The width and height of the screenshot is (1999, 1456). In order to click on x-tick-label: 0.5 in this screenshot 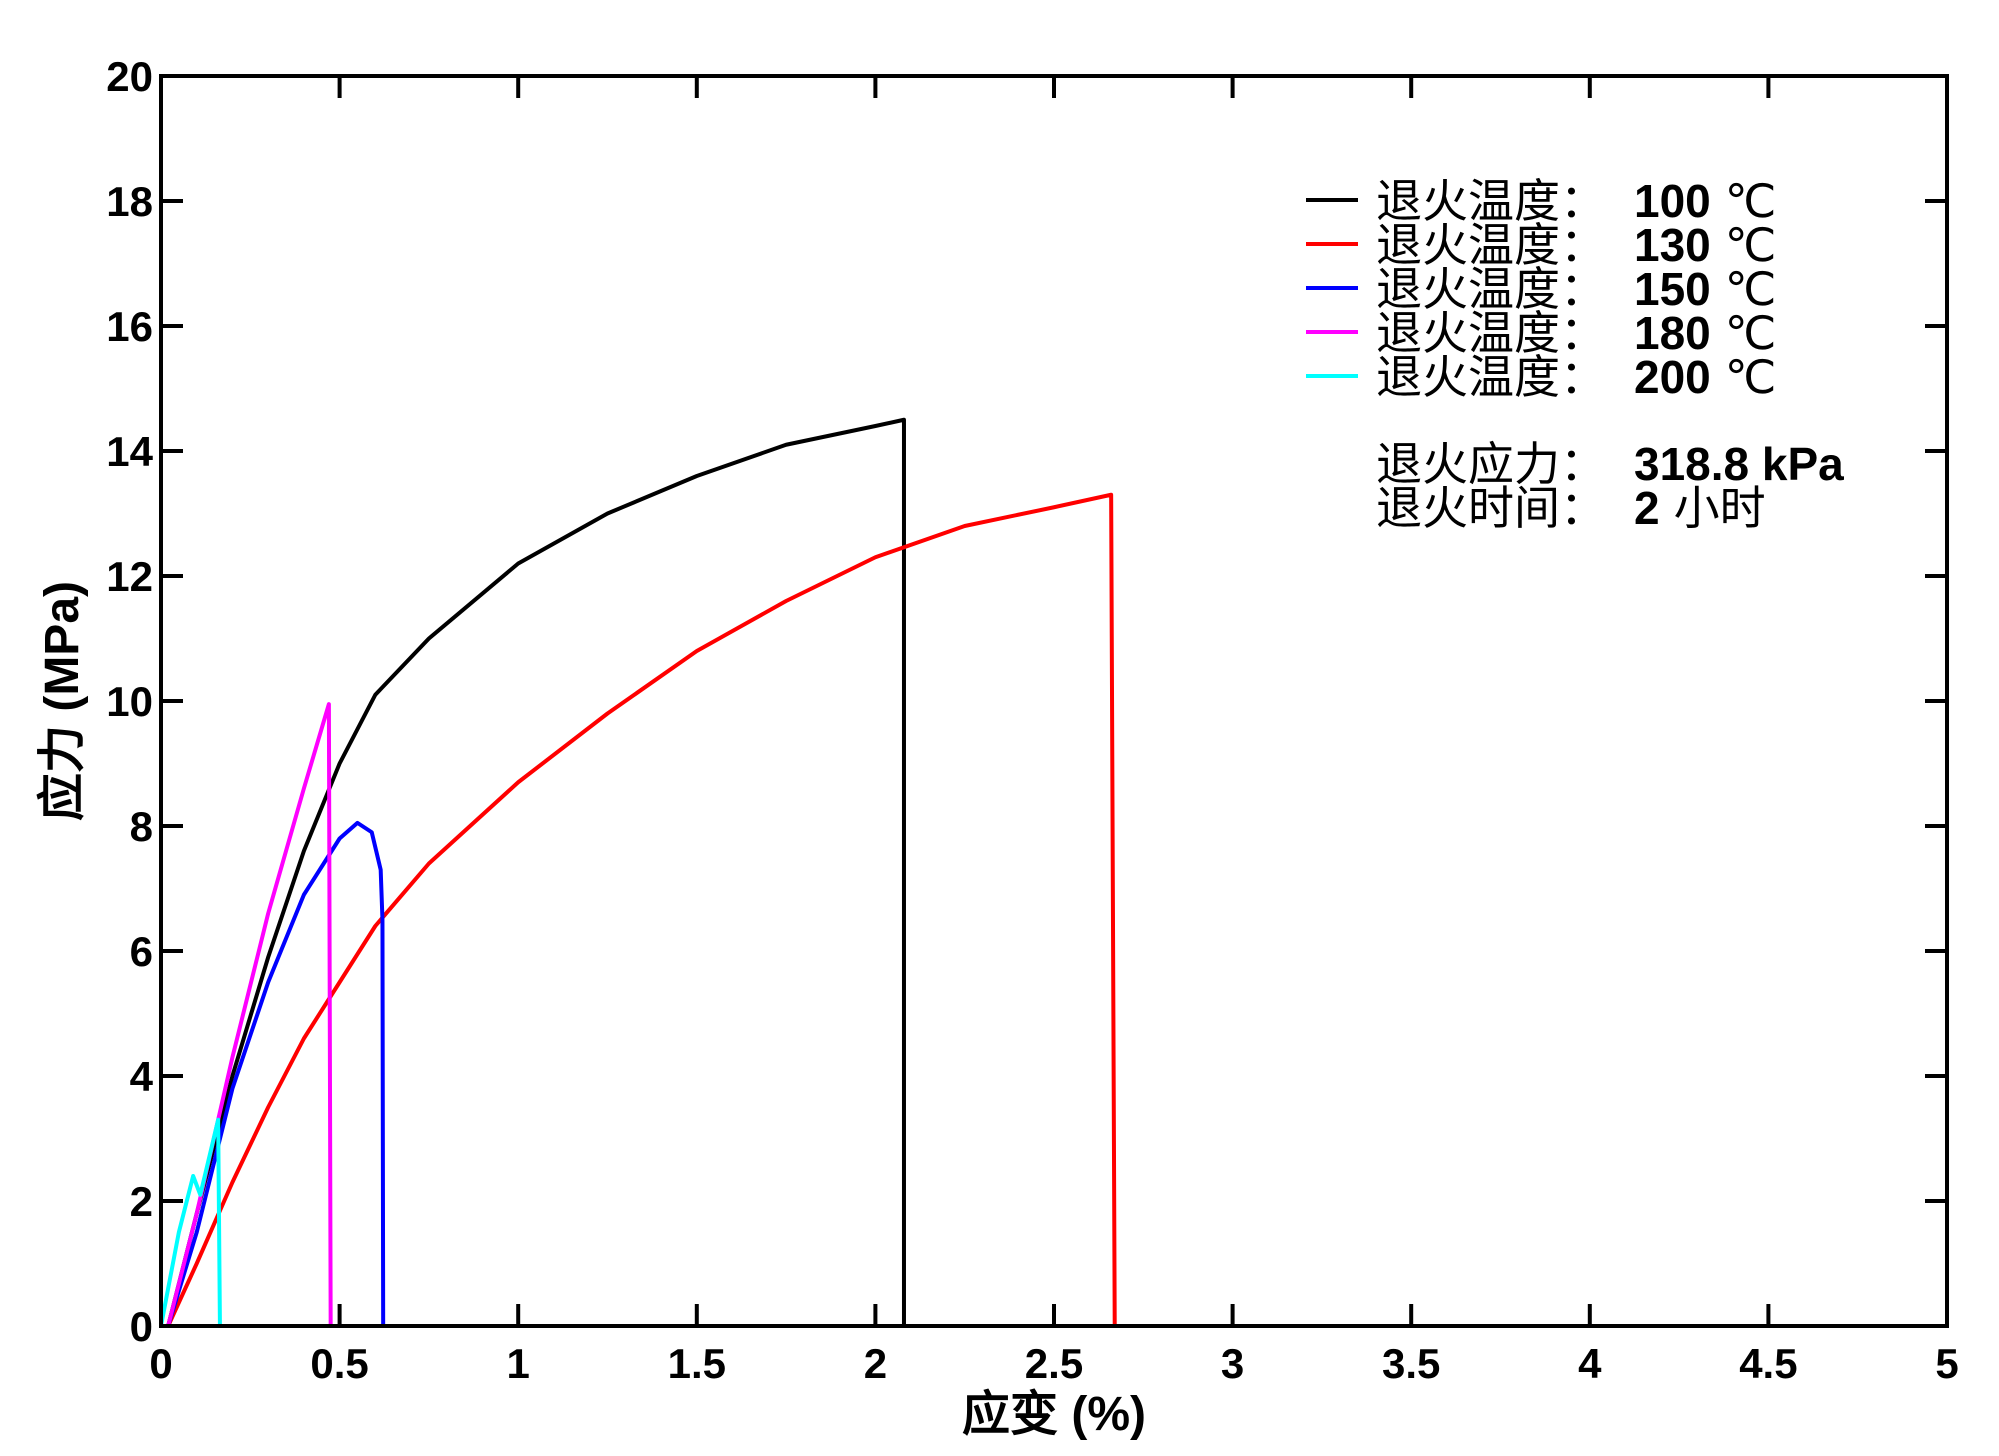, I will do `click(339, 1363)`.